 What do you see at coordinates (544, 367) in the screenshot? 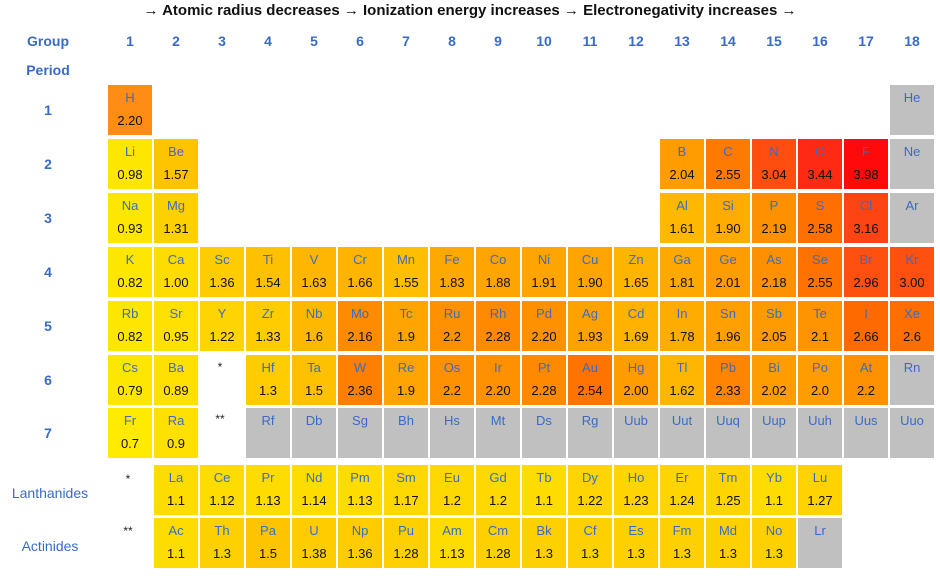
I see `element-symbol: Pt` at bounding box center [544, 367].